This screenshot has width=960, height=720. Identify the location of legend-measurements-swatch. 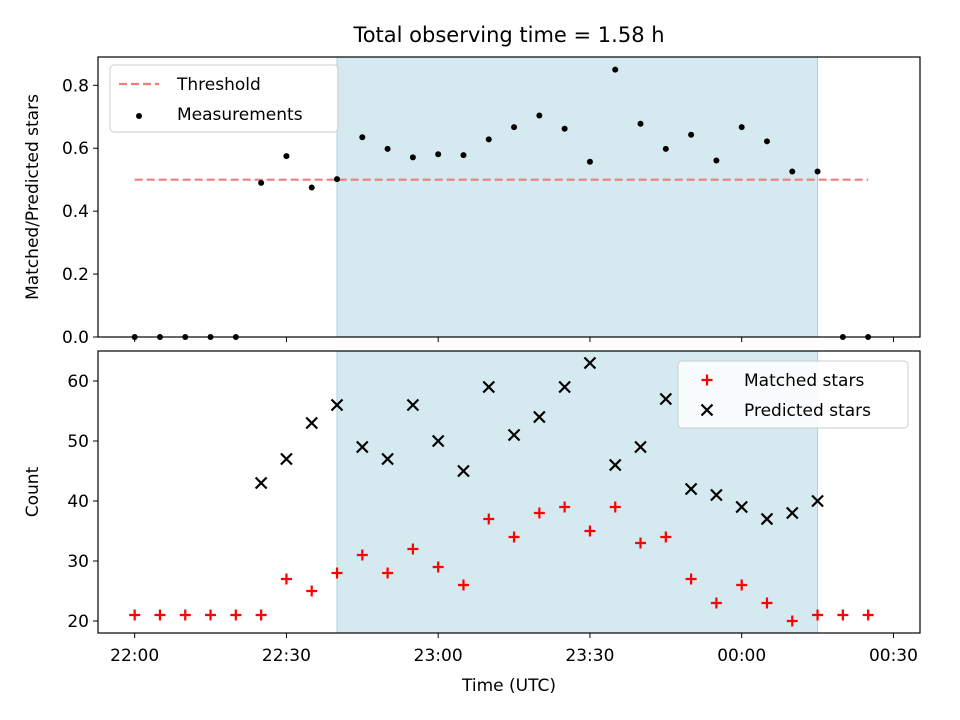
(139, 116).